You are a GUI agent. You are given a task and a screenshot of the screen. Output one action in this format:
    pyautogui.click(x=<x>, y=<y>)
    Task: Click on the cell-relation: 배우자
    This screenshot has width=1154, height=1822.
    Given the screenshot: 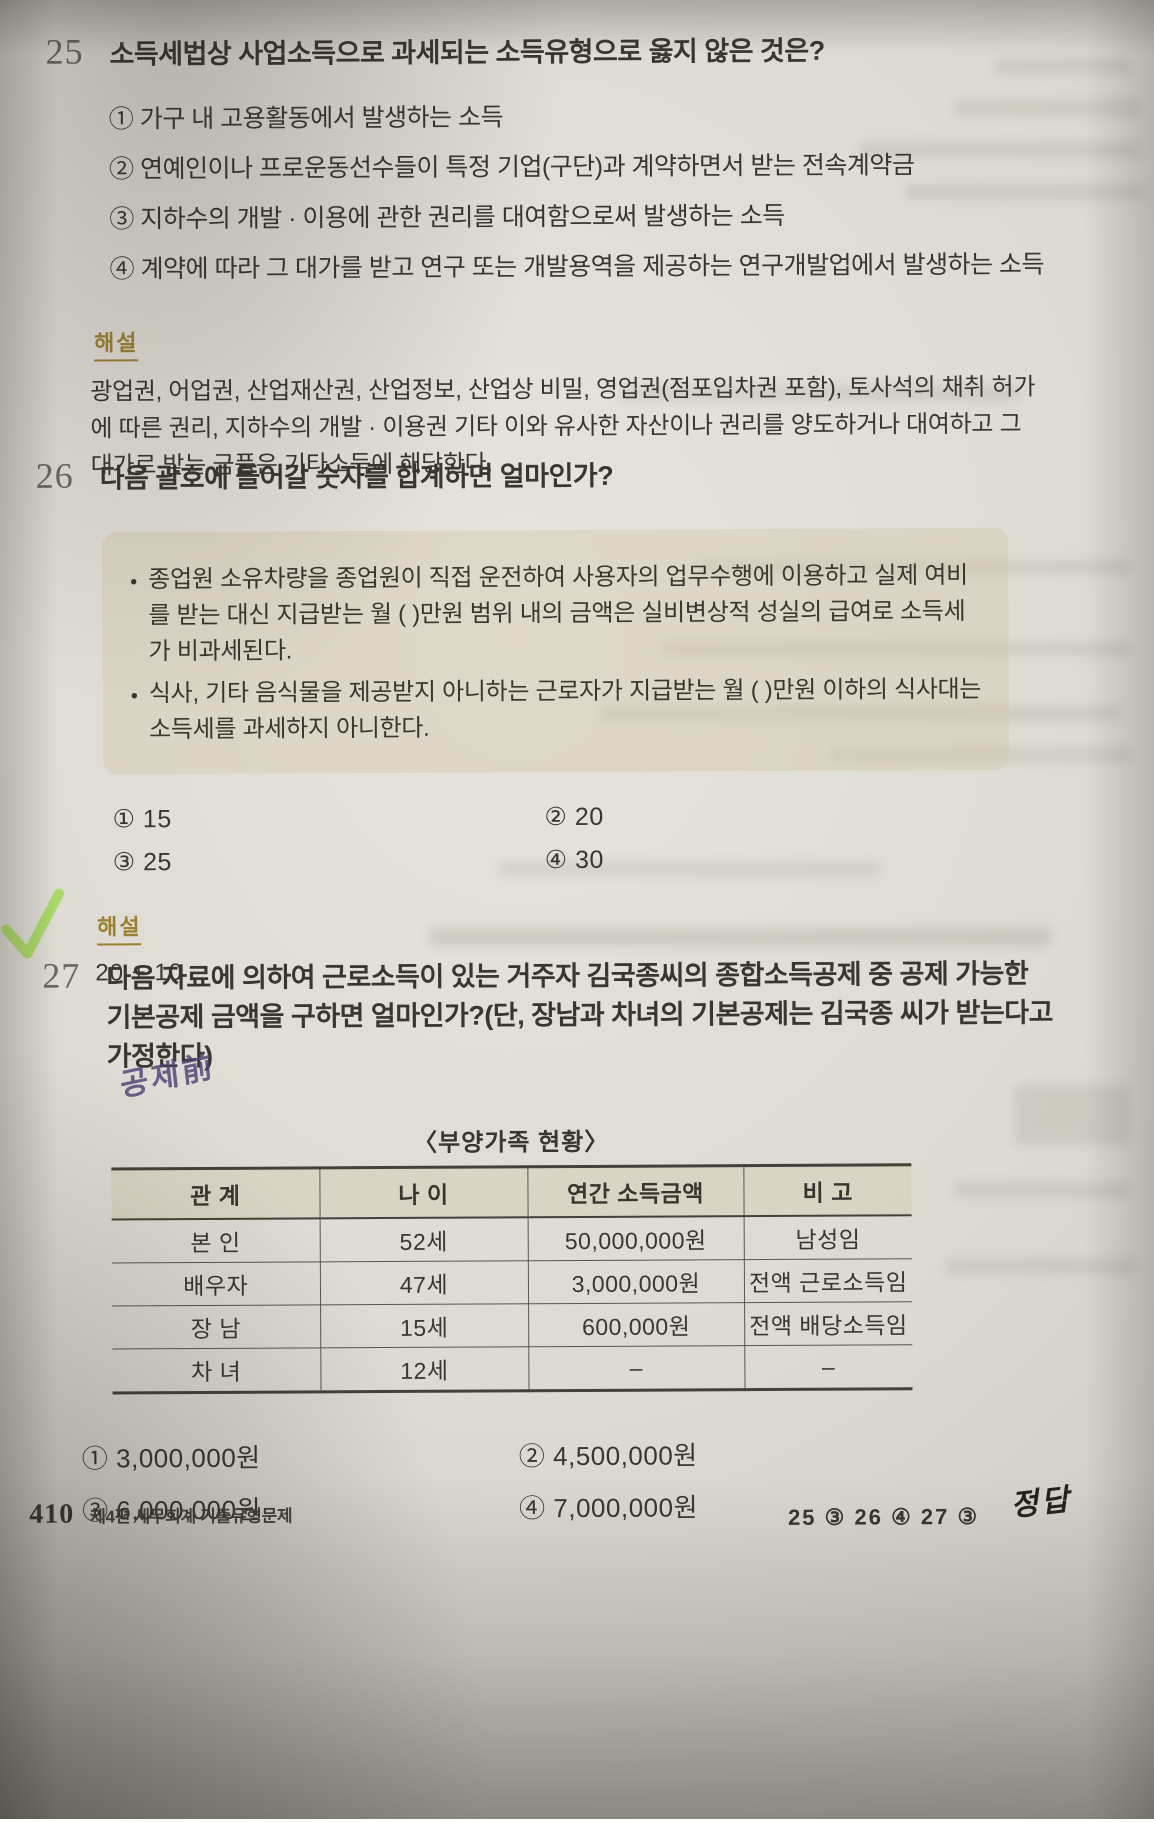 What is the action you would take?
    pyautogui.click(x=216, y=1283)
    